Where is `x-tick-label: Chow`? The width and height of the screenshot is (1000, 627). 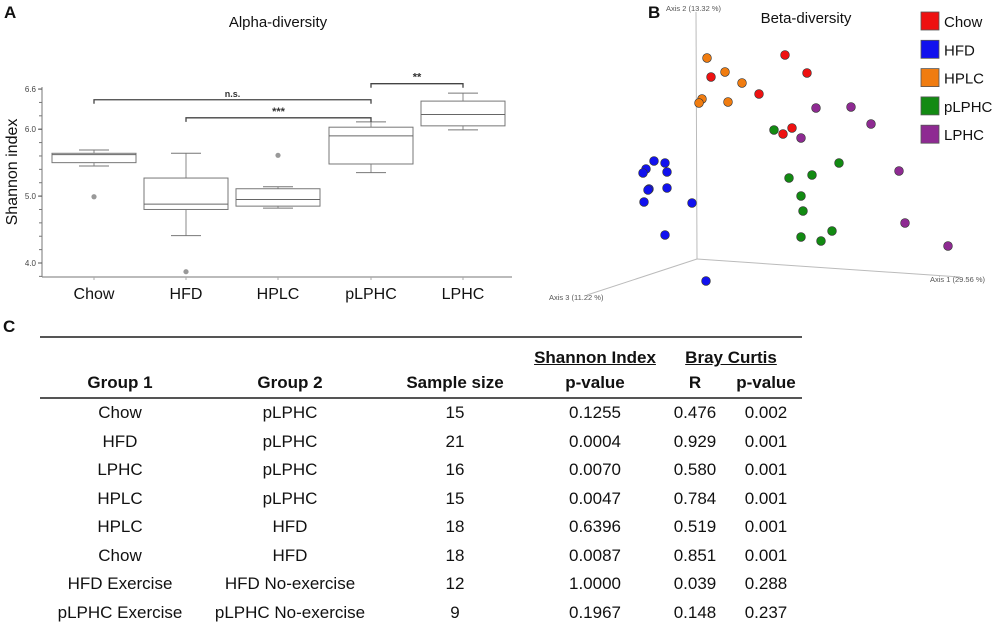
x-tick-label: Chow is located at coordinates (94, 294).